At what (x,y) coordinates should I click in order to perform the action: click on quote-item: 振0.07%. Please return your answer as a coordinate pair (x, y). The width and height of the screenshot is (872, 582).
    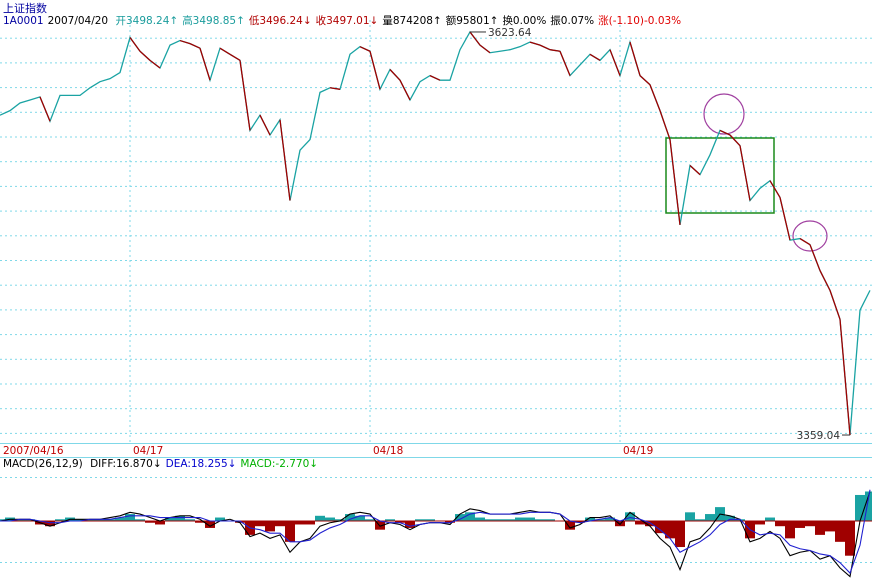
    Looking at the image, I should click on (572, 21).